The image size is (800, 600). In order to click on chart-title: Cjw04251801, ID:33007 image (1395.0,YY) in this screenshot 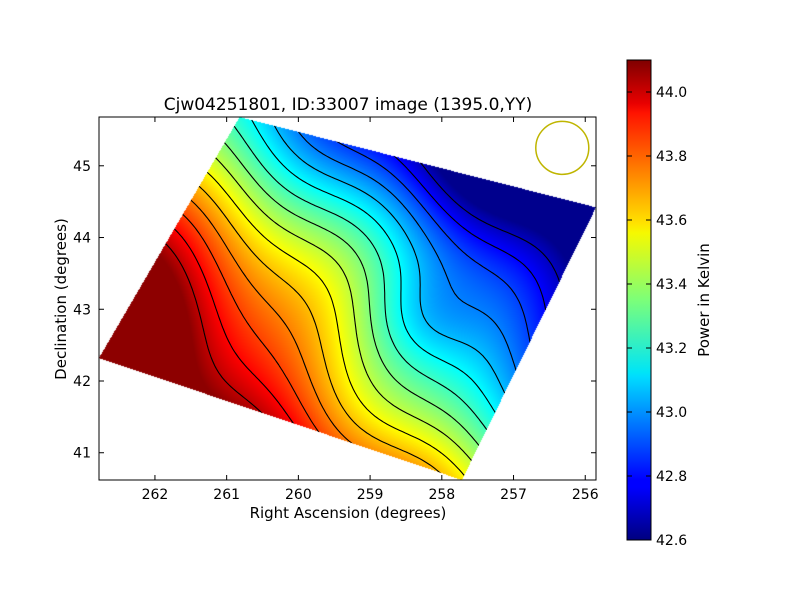, I will do `click(348, 105)`.